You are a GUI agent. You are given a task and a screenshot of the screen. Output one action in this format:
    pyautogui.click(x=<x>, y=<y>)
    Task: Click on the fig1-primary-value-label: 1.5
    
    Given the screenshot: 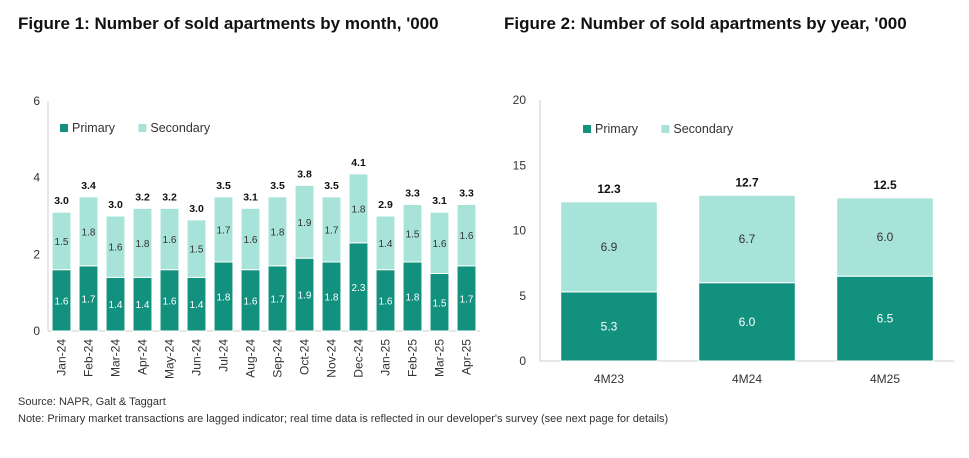 What is the action you would take?
    pyautogui.click(x=440, y=303)
    